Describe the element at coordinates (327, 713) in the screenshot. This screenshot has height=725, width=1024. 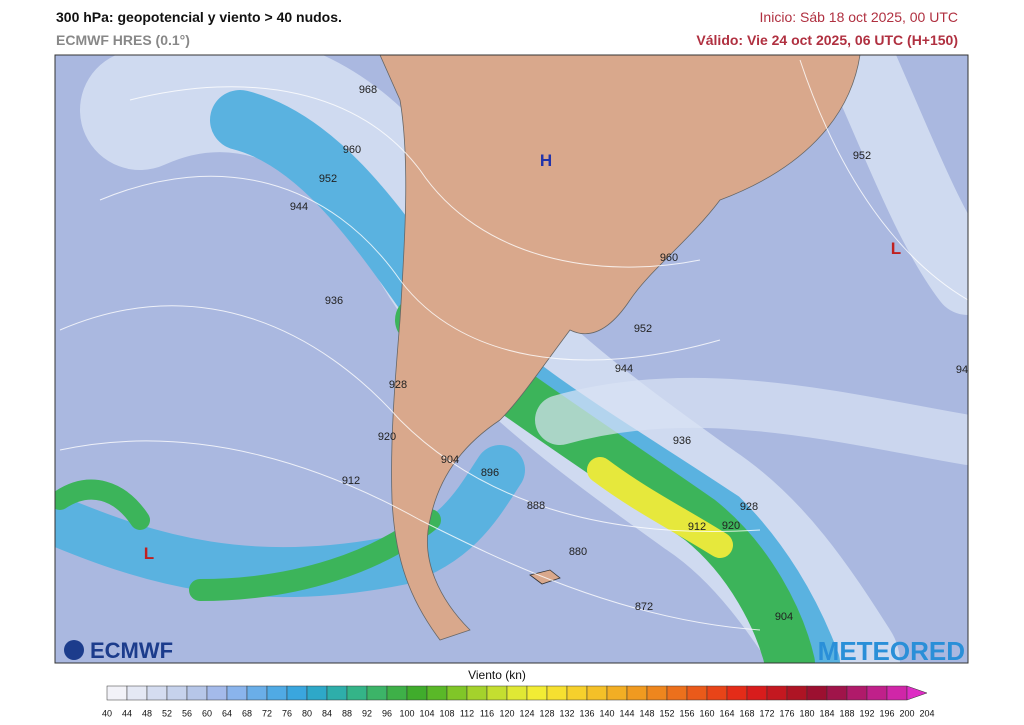
I see `colorbar-tick-label: 84` at that location.